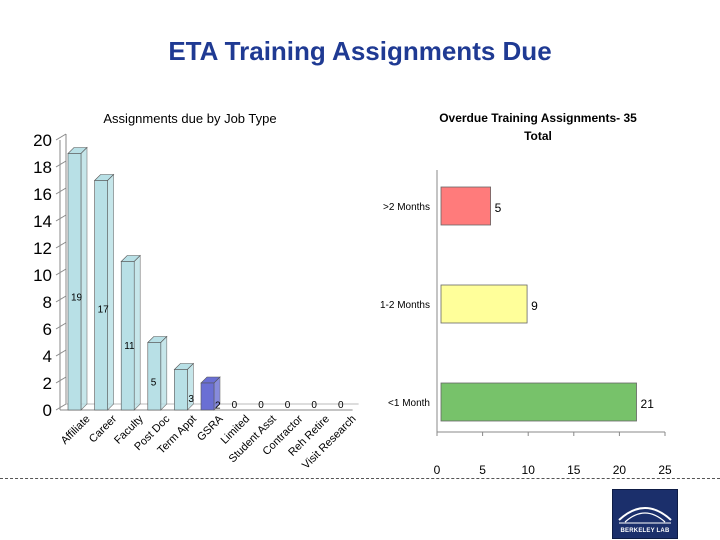 The height and width of the screenshot is (540, 720). Describe the element at coordinates (42, 194) in the screenshot. I see `y-tick-label: 16` at that location.